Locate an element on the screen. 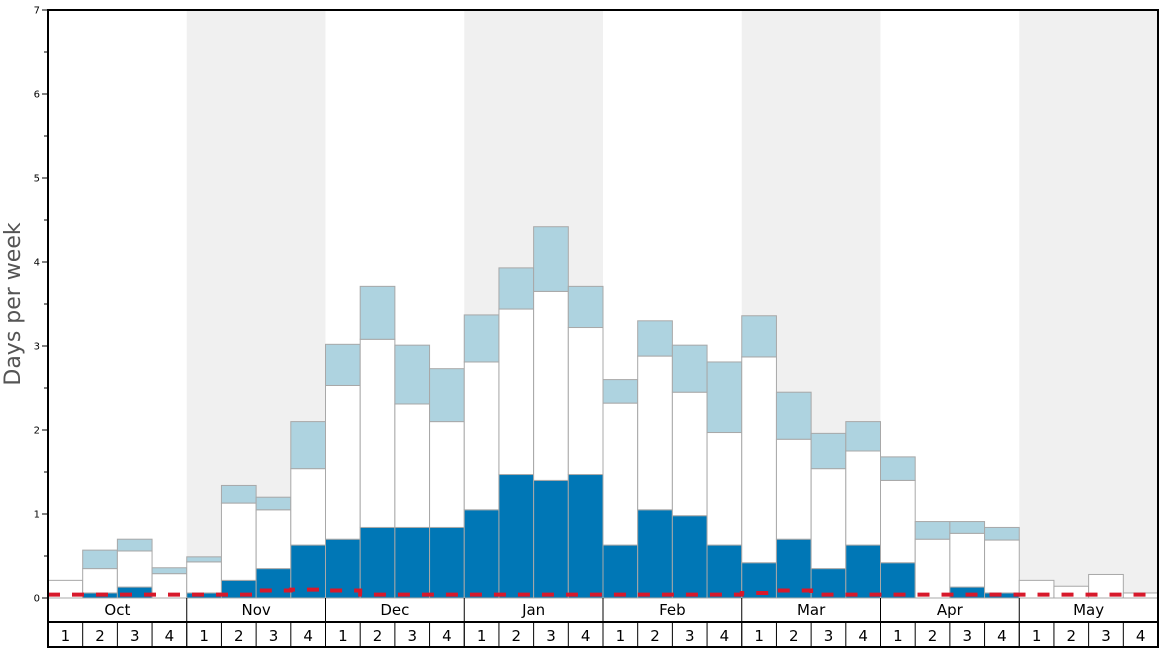 The height and width of the screenshot is (652, 1168). month-label: Apr is located at coordinates (950, 610).